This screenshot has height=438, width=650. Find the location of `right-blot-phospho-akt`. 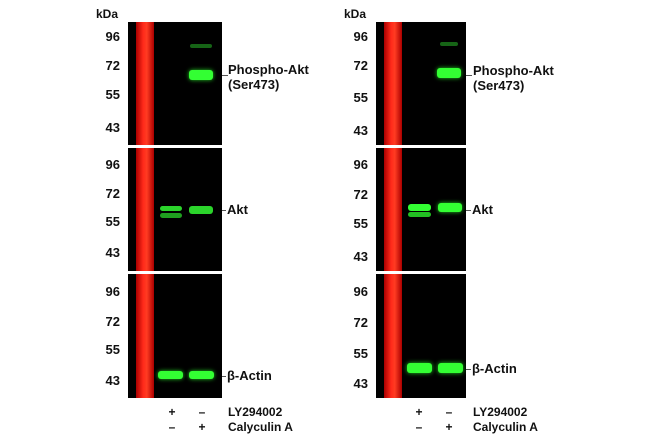

right-blot-phospho-akt is located at coordinates (421, 83).